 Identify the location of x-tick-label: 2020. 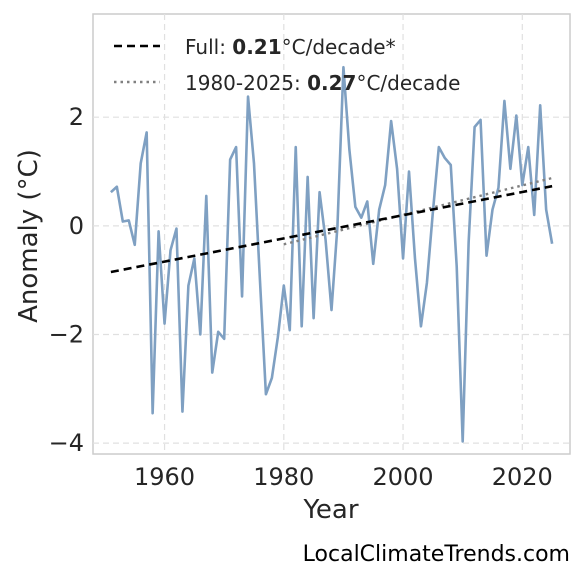
(522, 477).